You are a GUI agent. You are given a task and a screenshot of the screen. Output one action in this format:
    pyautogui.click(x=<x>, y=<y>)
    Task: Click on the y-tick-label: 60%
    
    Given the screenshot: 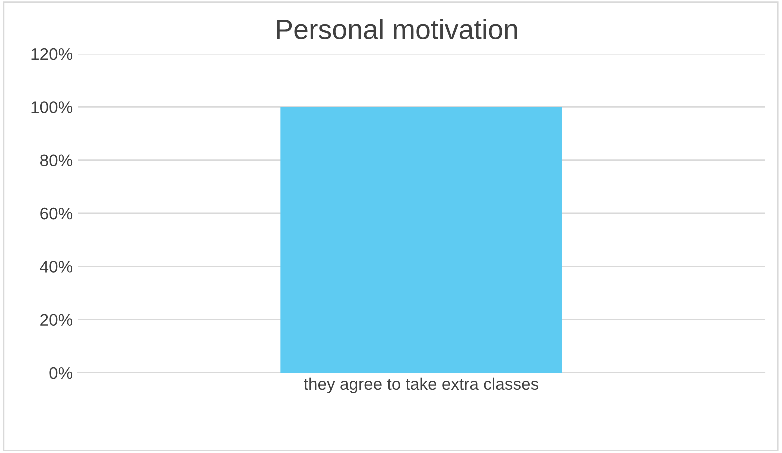 What is the action you would take?
    pyautogui.click(x=56, y=214)
    